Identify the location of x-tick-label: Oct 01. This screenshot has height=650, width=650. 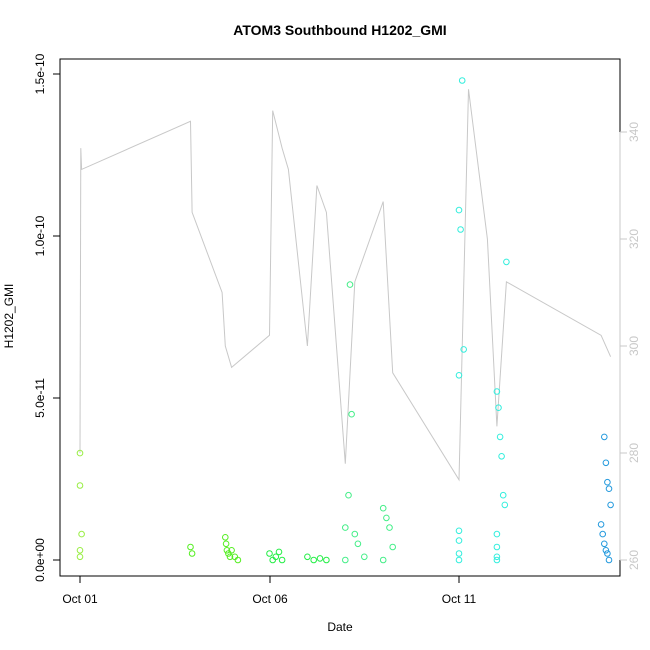
(80, 599).